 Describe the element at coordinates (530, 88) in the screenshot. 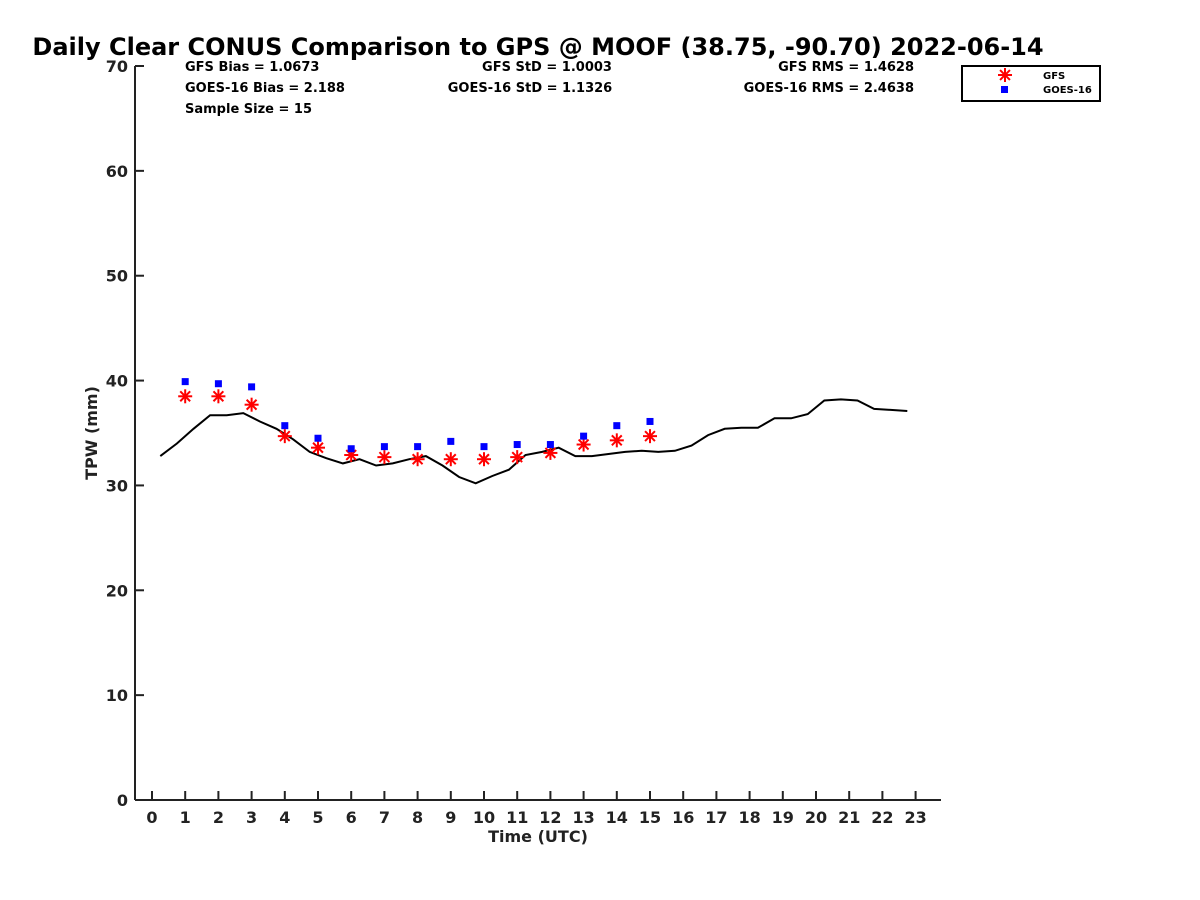

I see `goes-std-text: GOES-16 StD = 1.1326` at that location.